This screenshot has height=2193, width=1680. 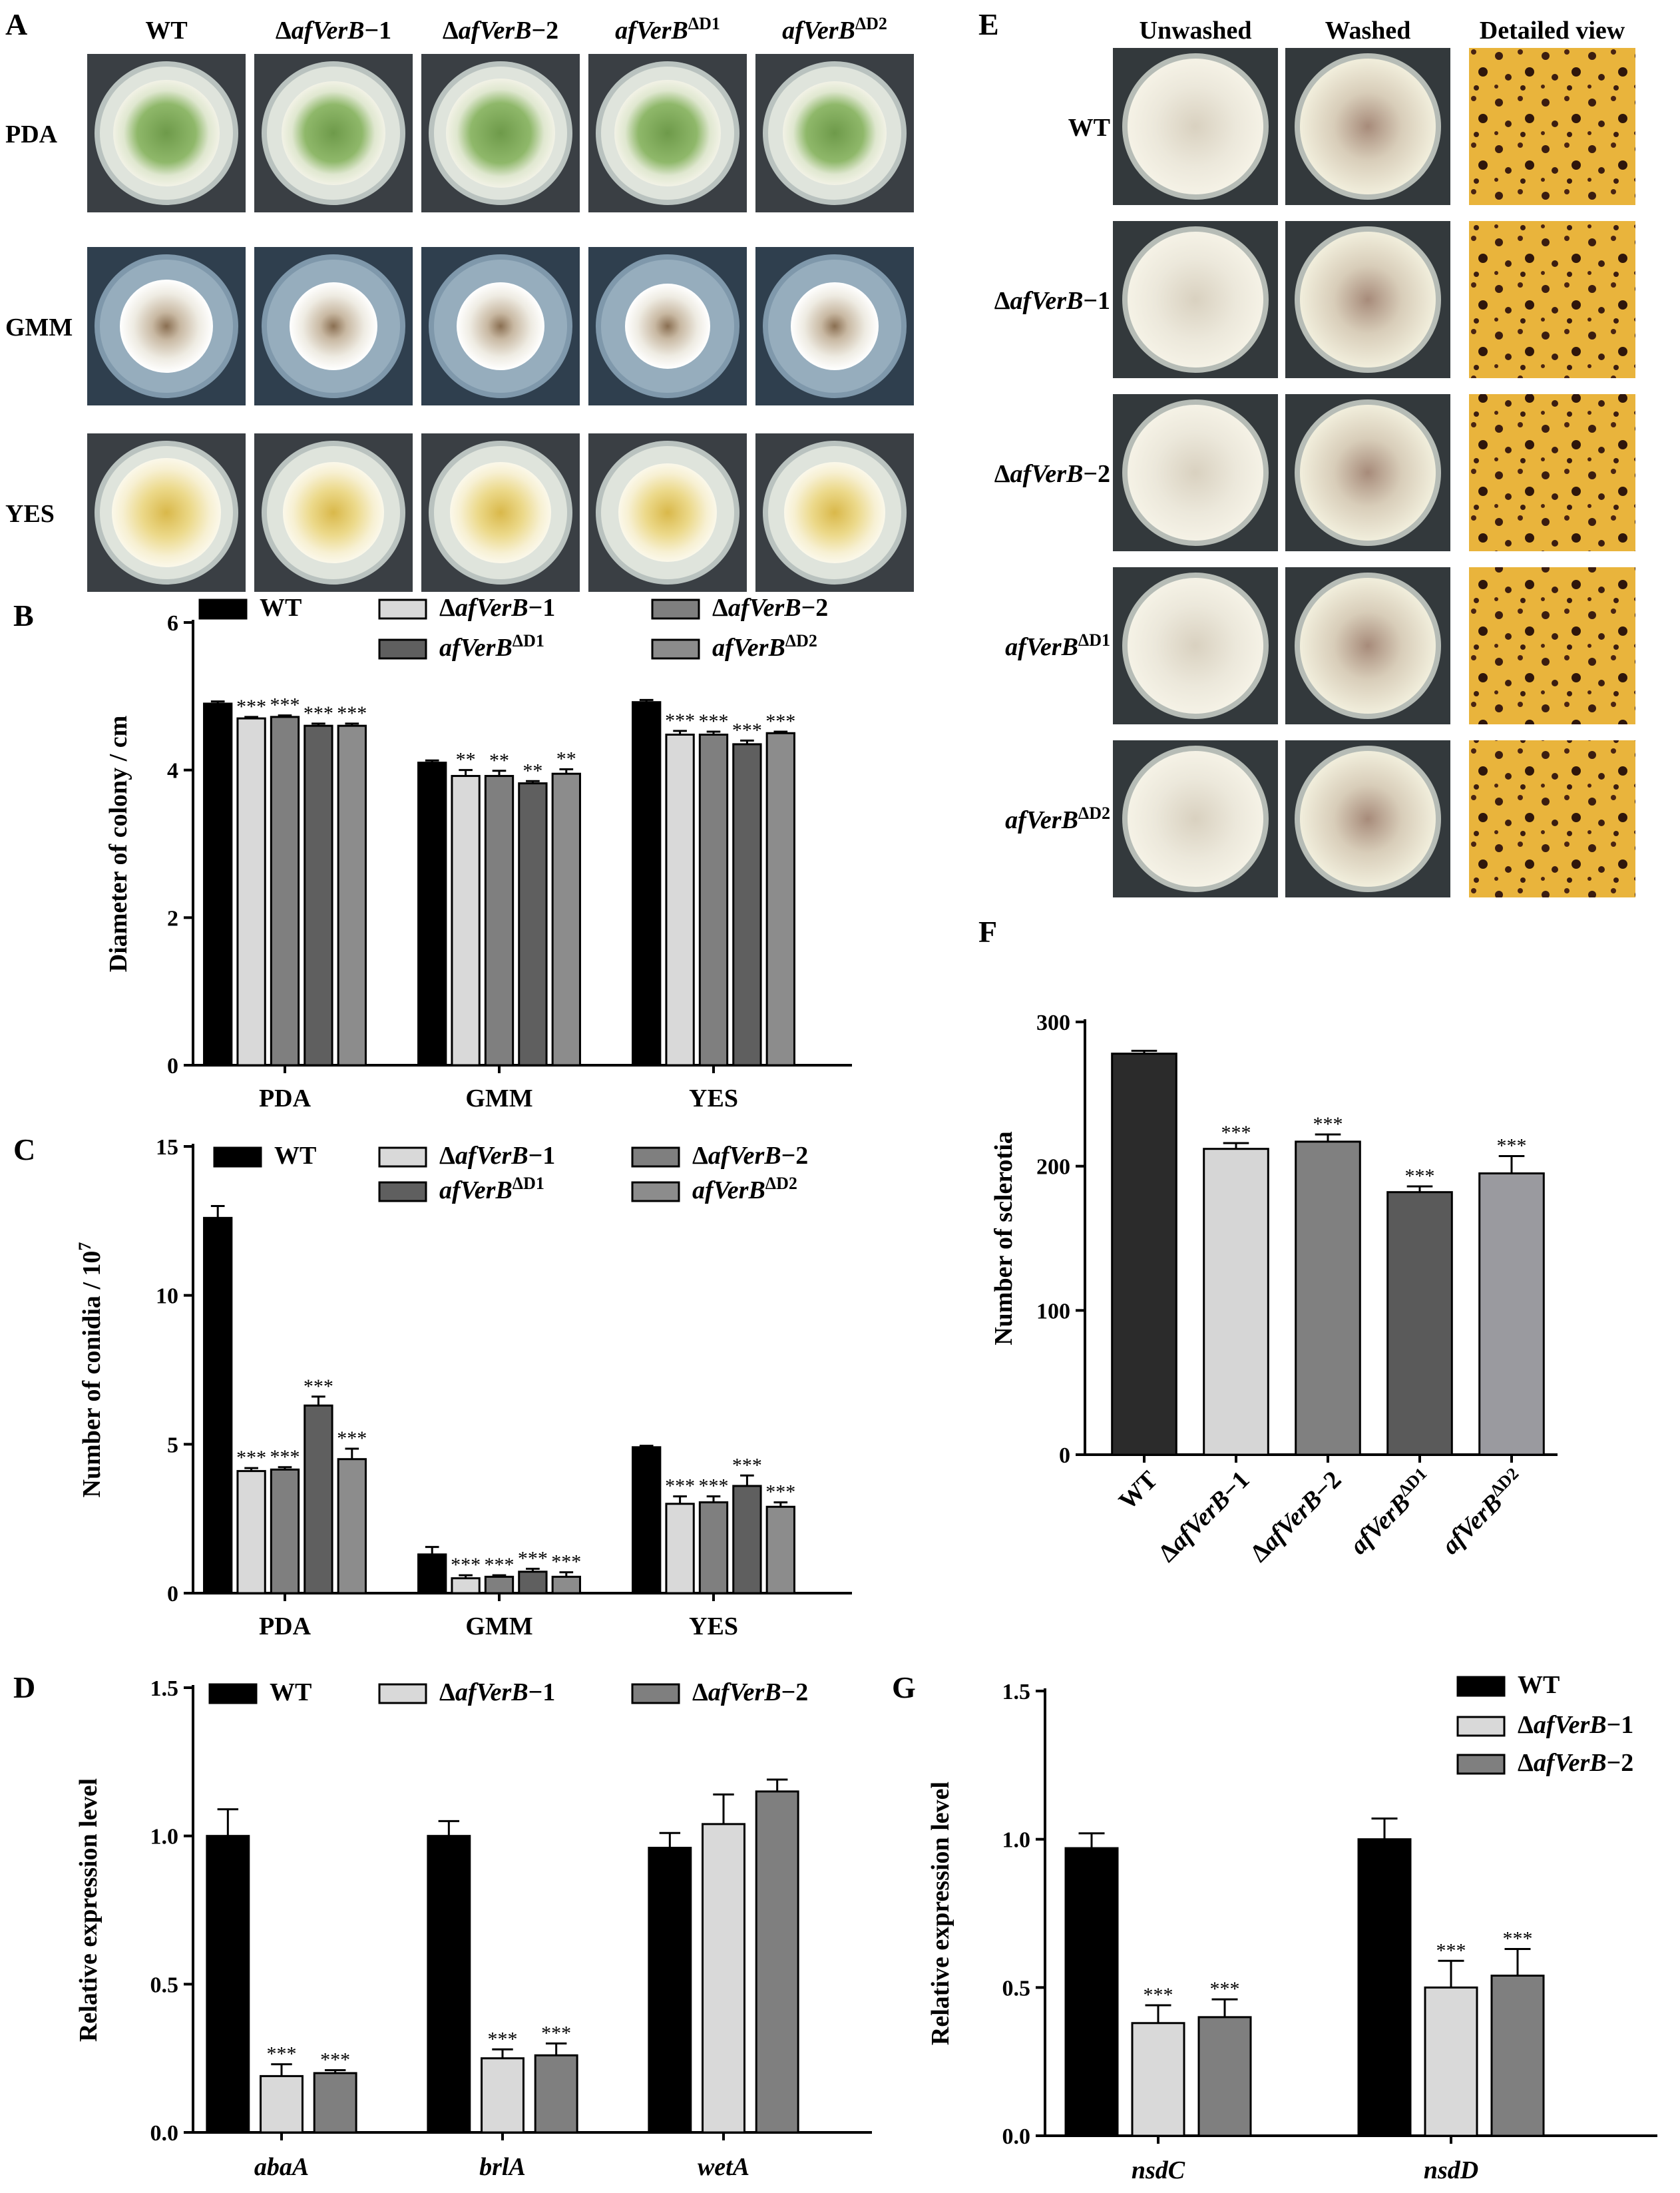 What do you see at coordinates (1419, 1323) in the screenshot?
I see `bar-afverb-d1` at bounding box center [1419, 1323].